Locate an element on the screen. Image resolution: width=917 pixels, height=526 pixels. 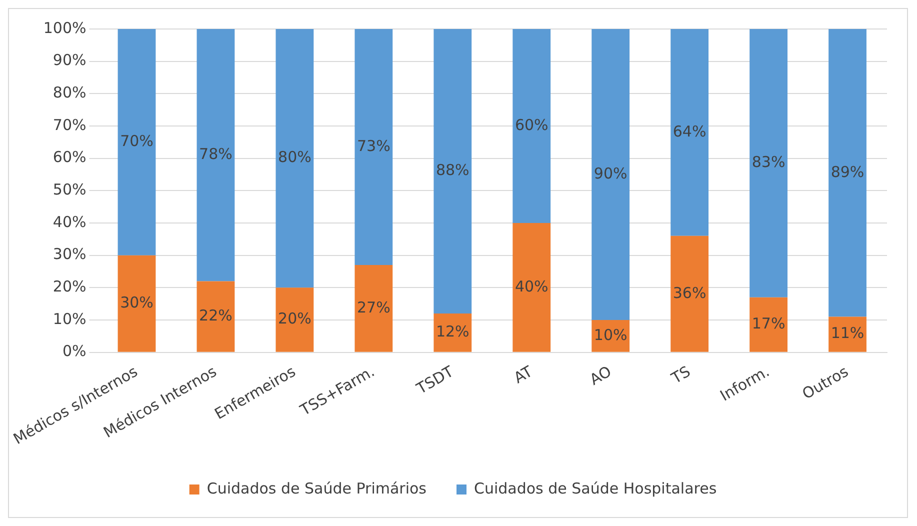
x-tick-label: TS is located at coordinates (680, 375).